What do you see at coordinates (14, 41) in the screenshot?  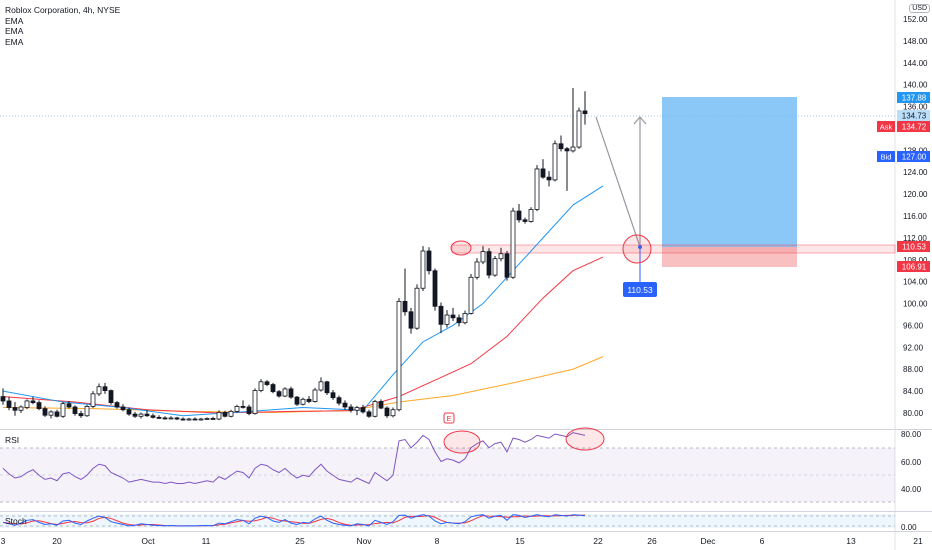 I see `indicator-ema-3: EMA` at bounding box center [14, 41].